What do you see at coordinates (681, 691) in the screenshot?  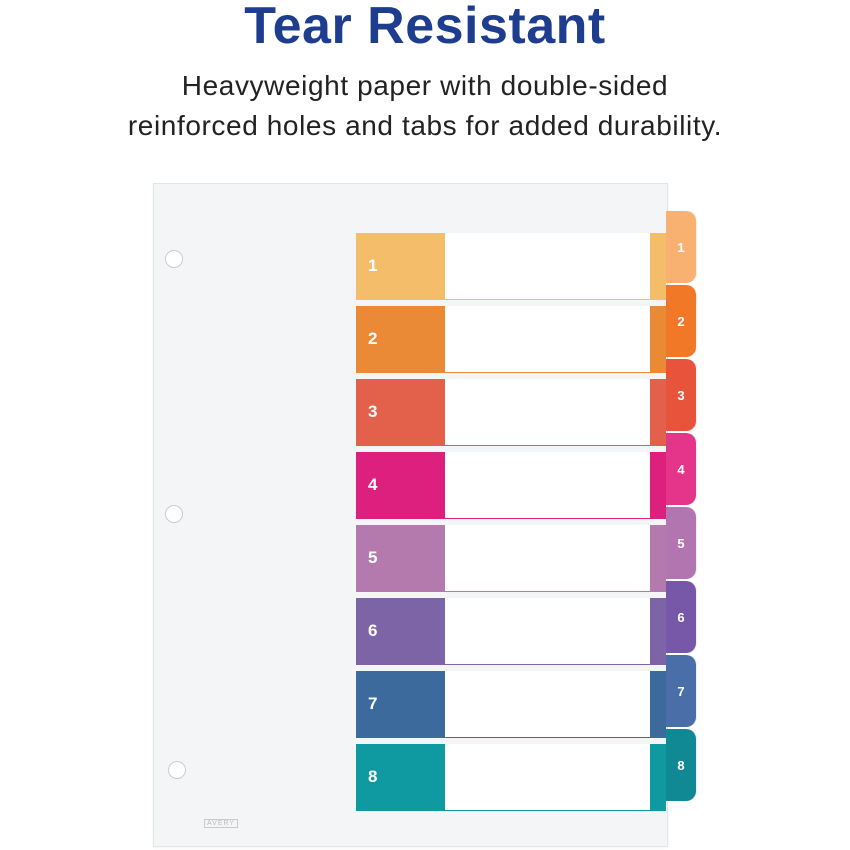 I see `divider-tab: 7` at bounding box center [681, 691].